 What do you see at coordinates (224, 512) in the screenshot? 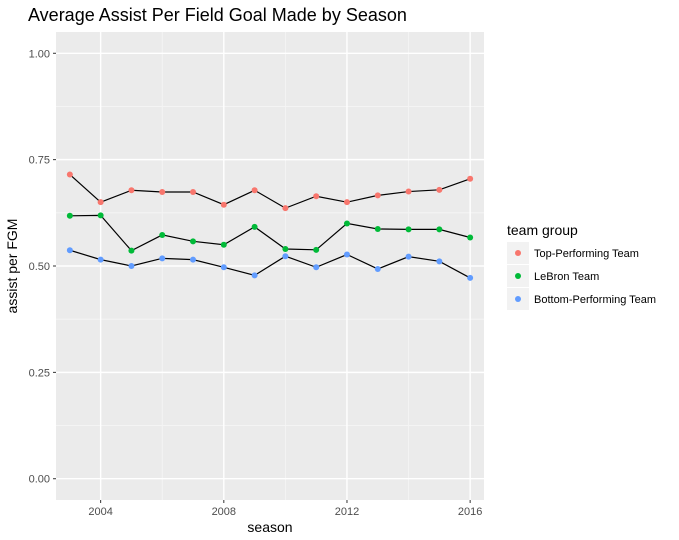
I see `x-tick-label: 2008` at bounding box center [224, 512].